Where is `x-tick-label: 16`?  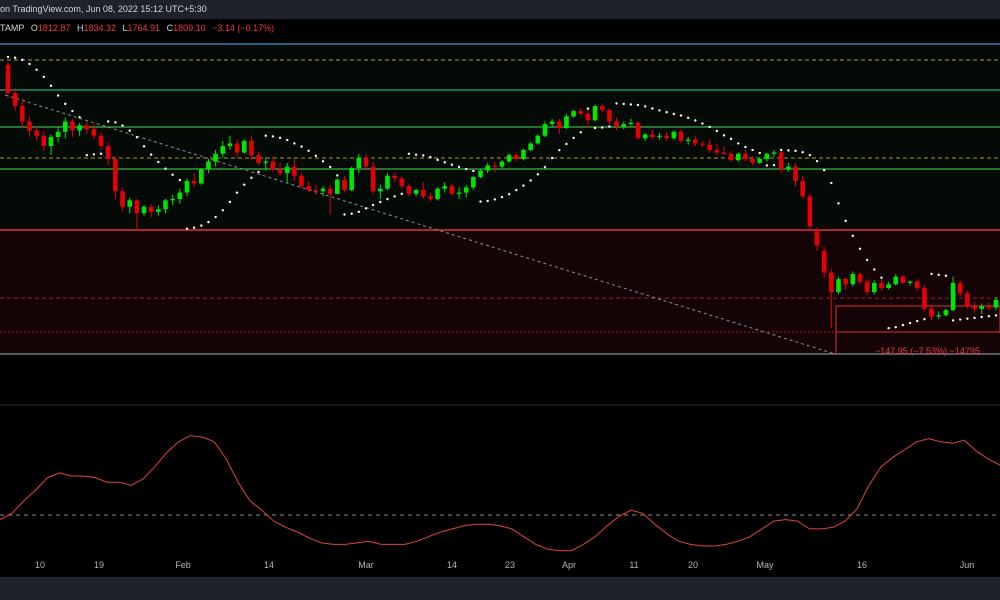
x-tick-label: 16 is located at coordinates (862, 565).